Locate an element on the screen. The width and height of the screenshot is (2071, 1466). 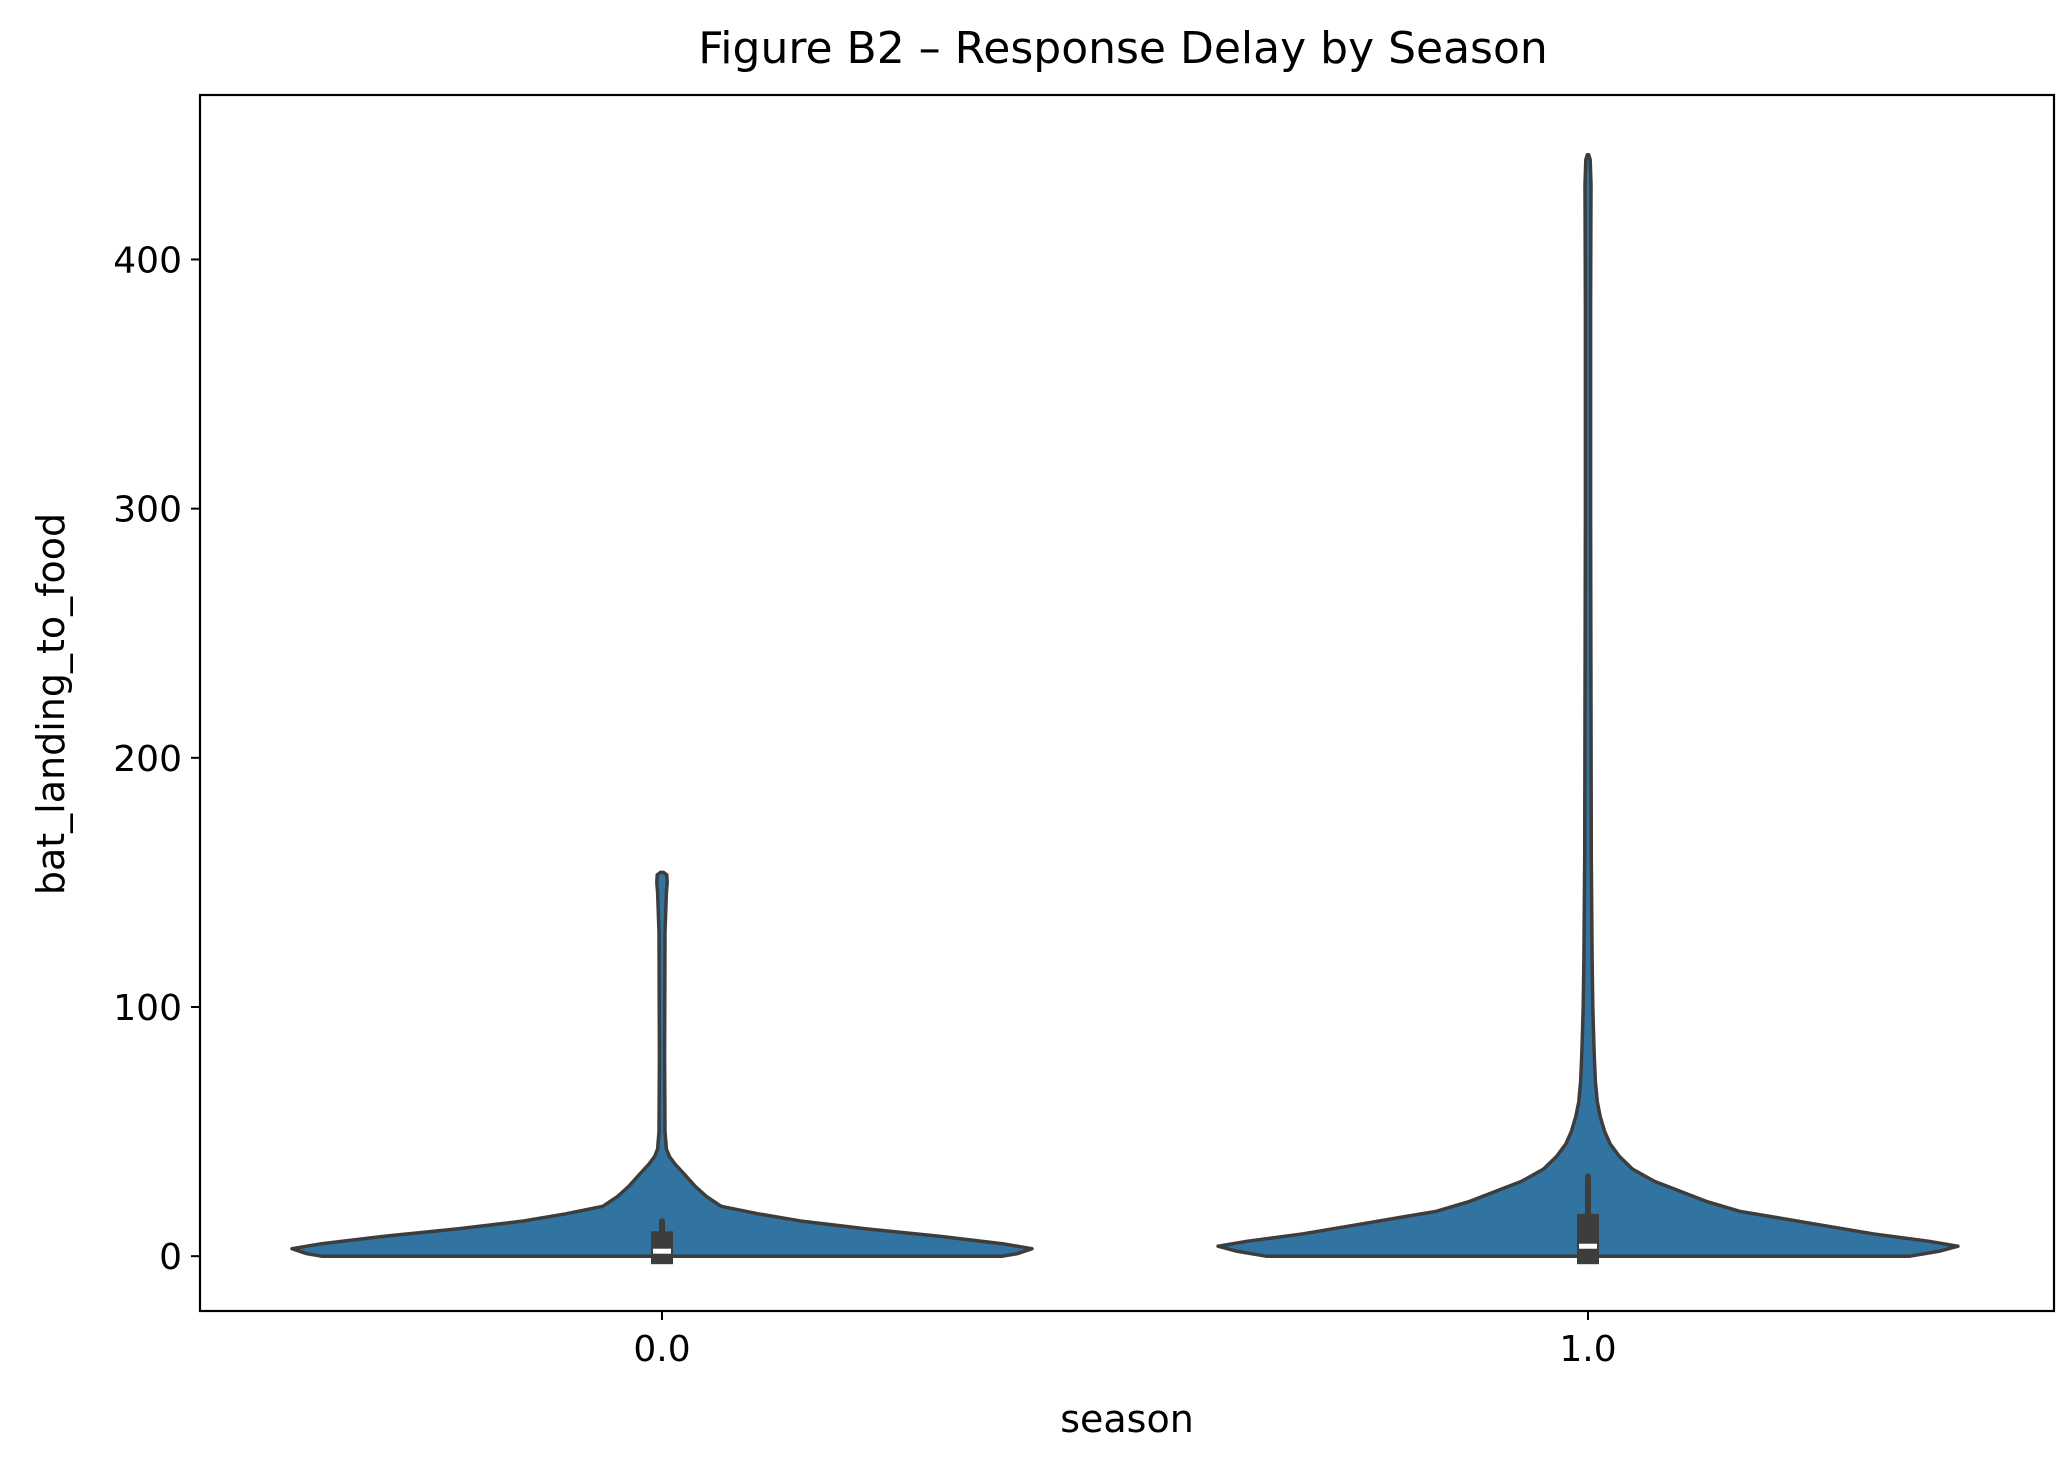
x-tick-label-1.0: 1.0 is located at coordinates (1587, 1349).